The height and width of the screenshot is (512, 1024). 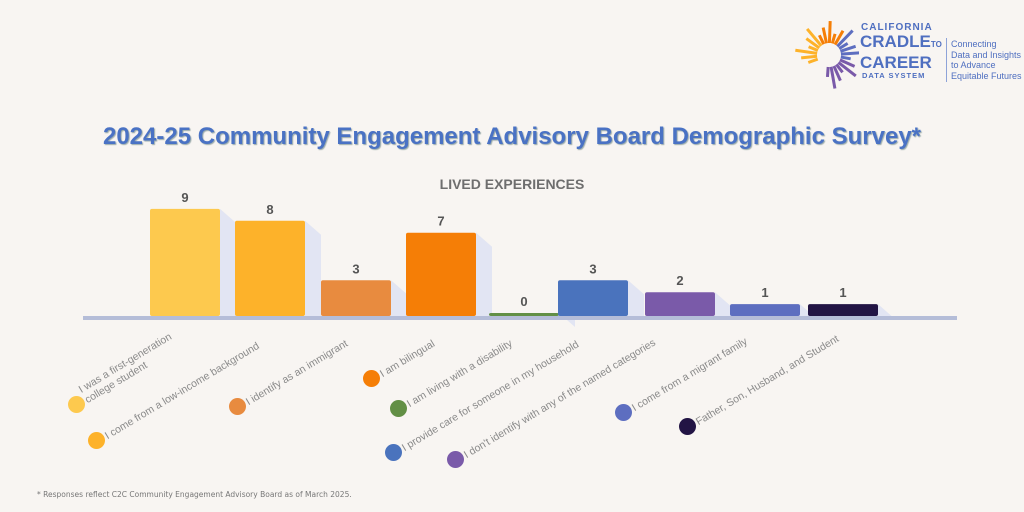 I want to click on baseline, so click(x=520, y=318).